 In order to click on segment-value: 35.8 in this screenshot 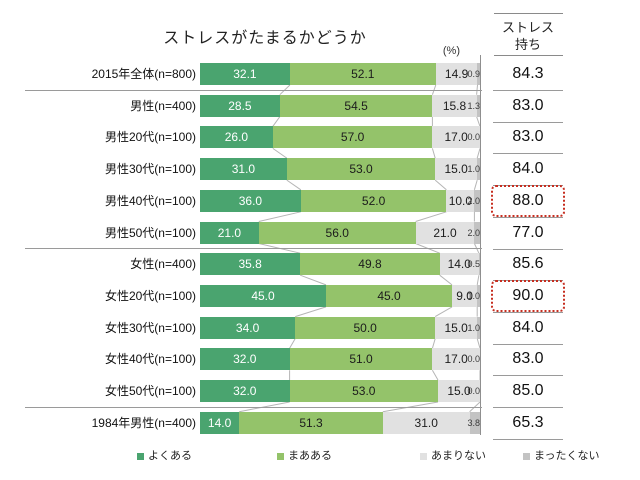, I will do `click(250, 264)`.